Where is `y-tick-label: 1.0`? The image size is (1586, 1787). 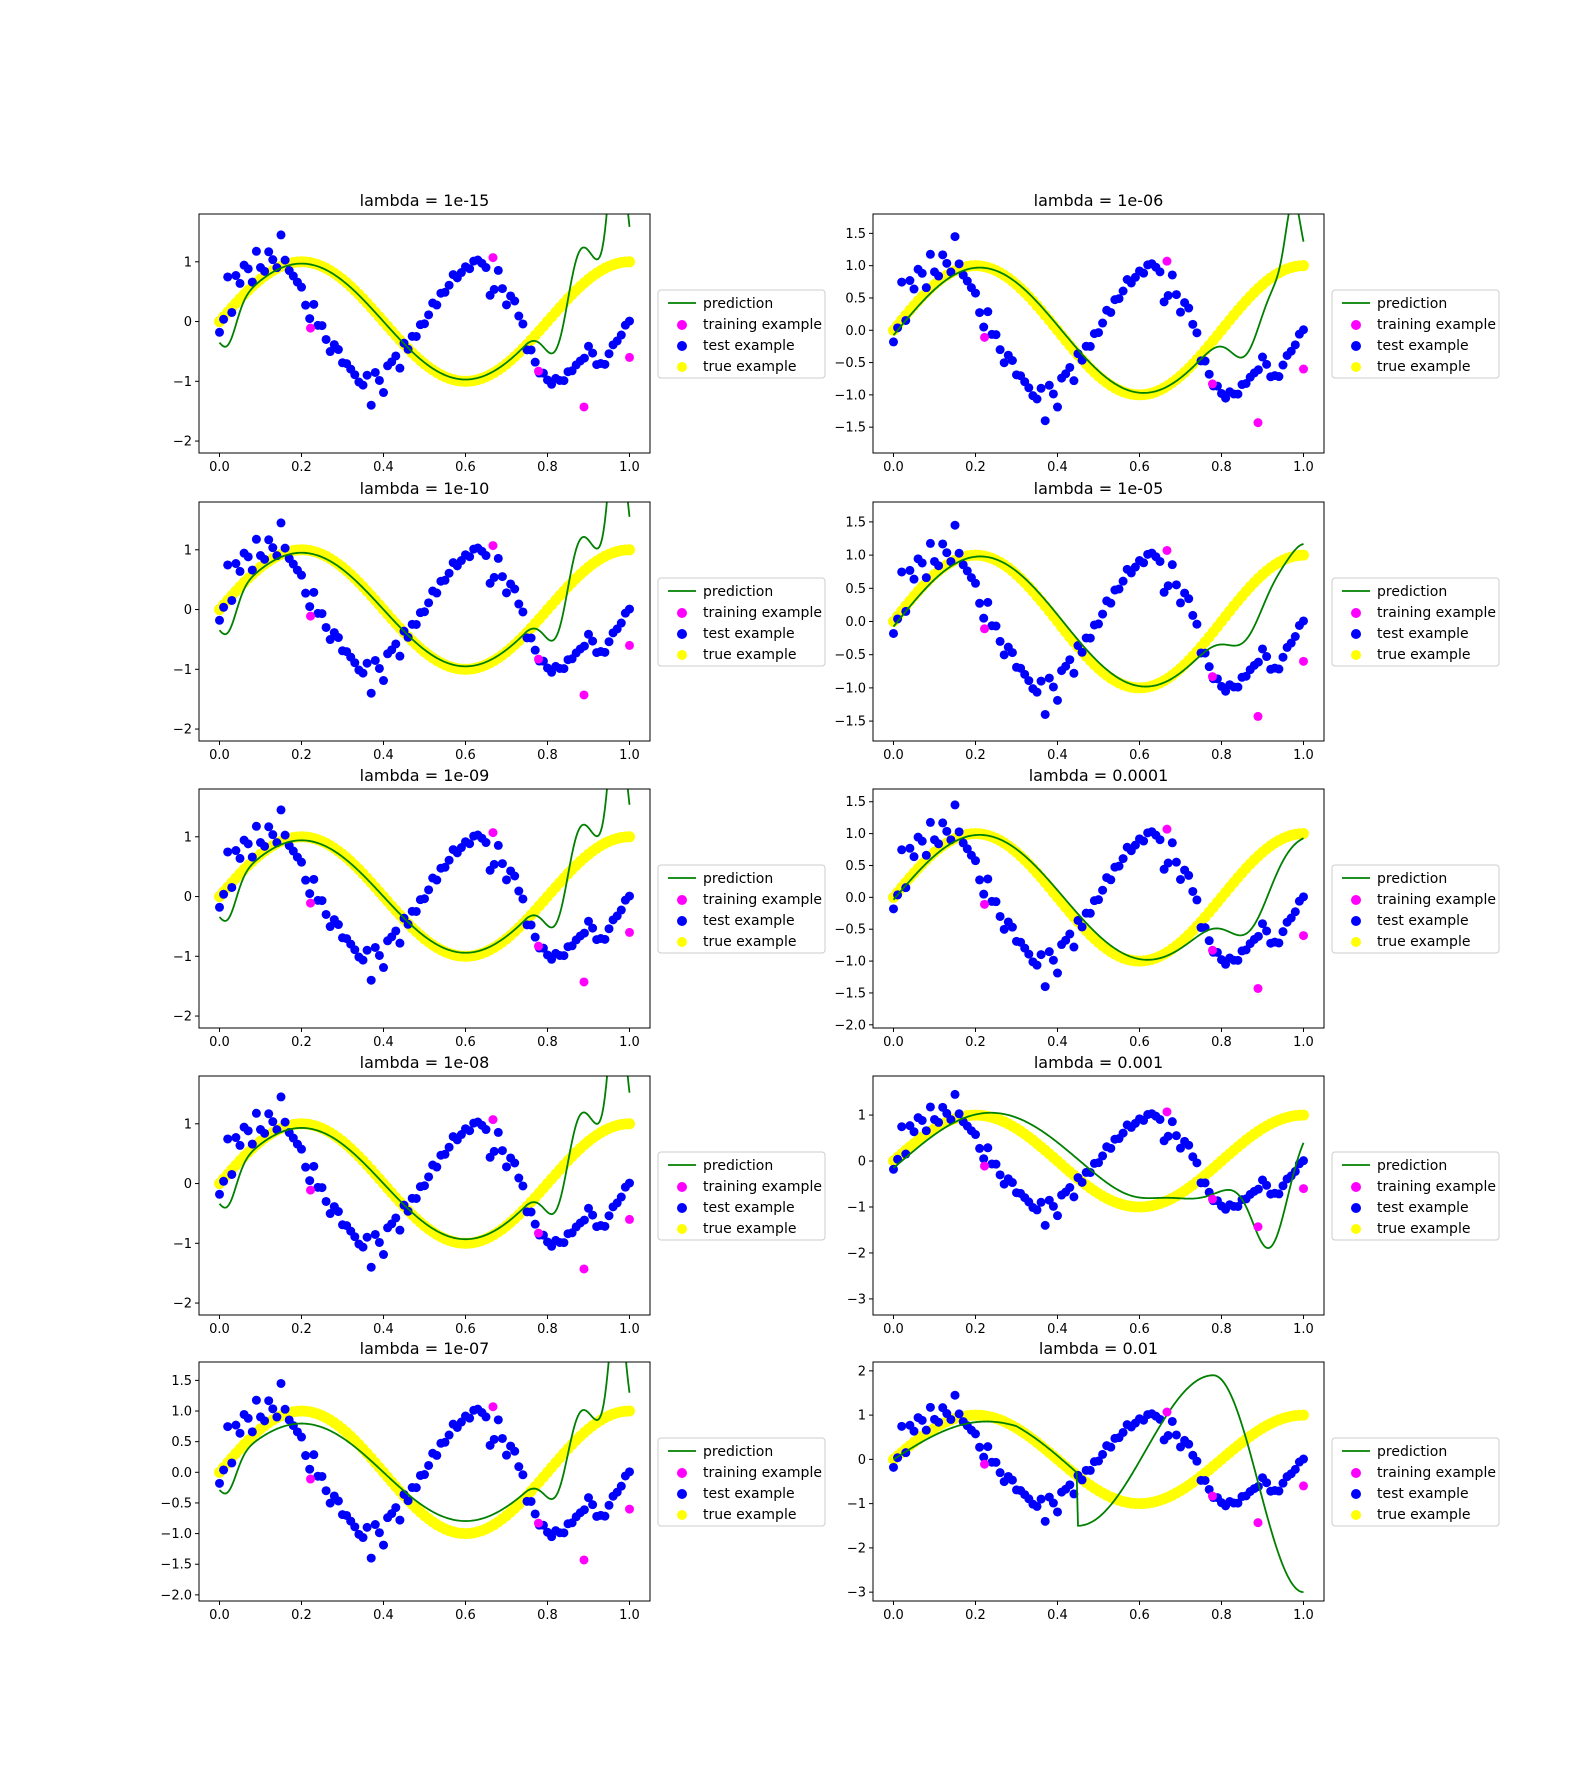
y-tick-label: 1.0 is located at coordinates (855, 834).